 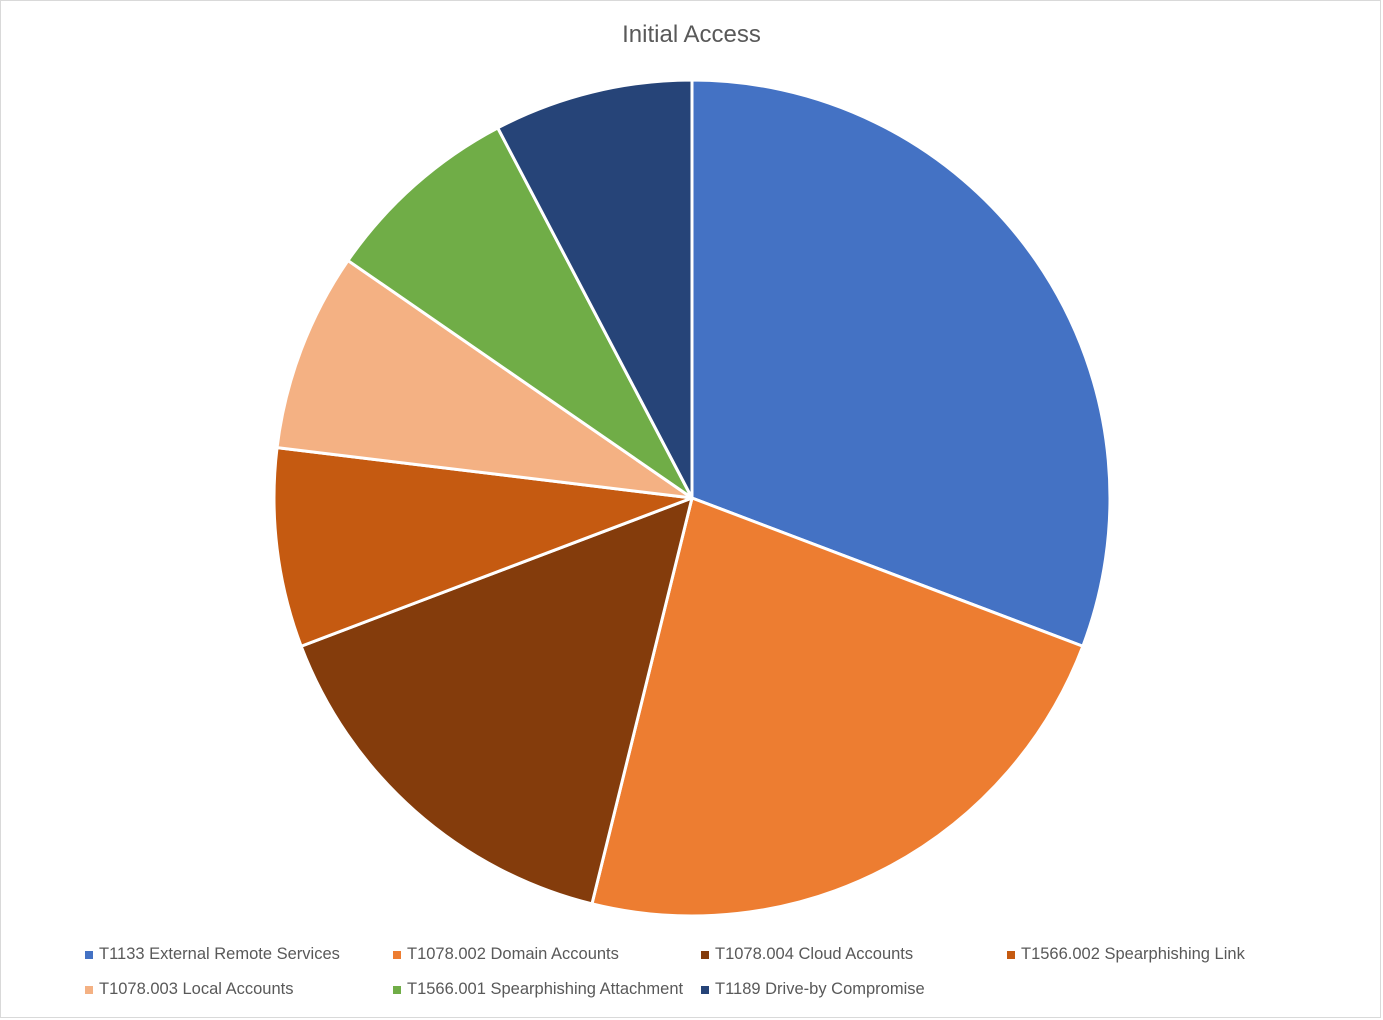 I want to click on legend-item: T1078.004 Cloud Accounts, so click(x=807, y=954).